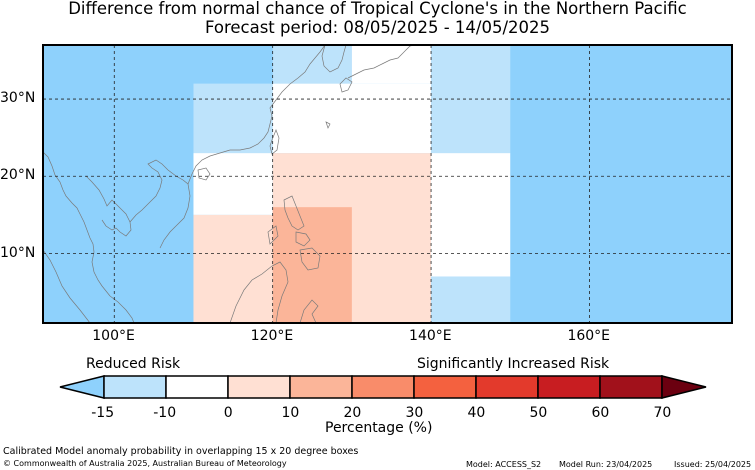  Describe the element at coordinates (122, 309) in the screenshot. I see `coast-malay-tip` at that location.